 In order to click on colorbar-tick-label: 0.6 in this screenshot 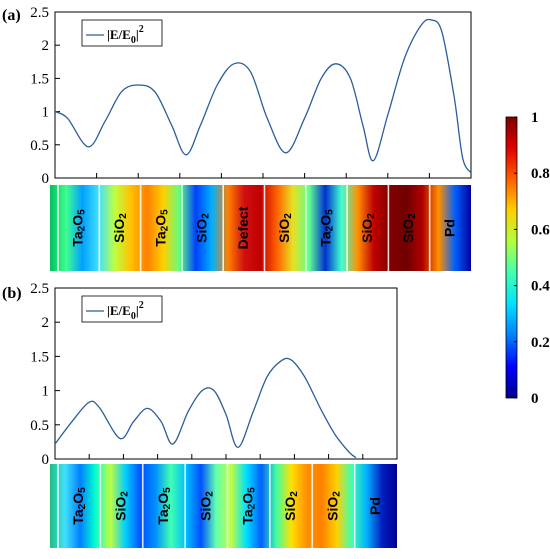, I will do `click(540, 230)`.